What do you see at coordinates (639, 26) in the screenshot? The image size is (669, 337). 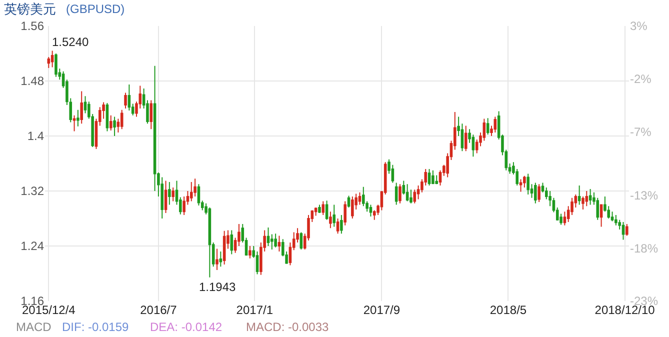 I see `y2-tick-label: 3%` at bounding box center [639, 26].